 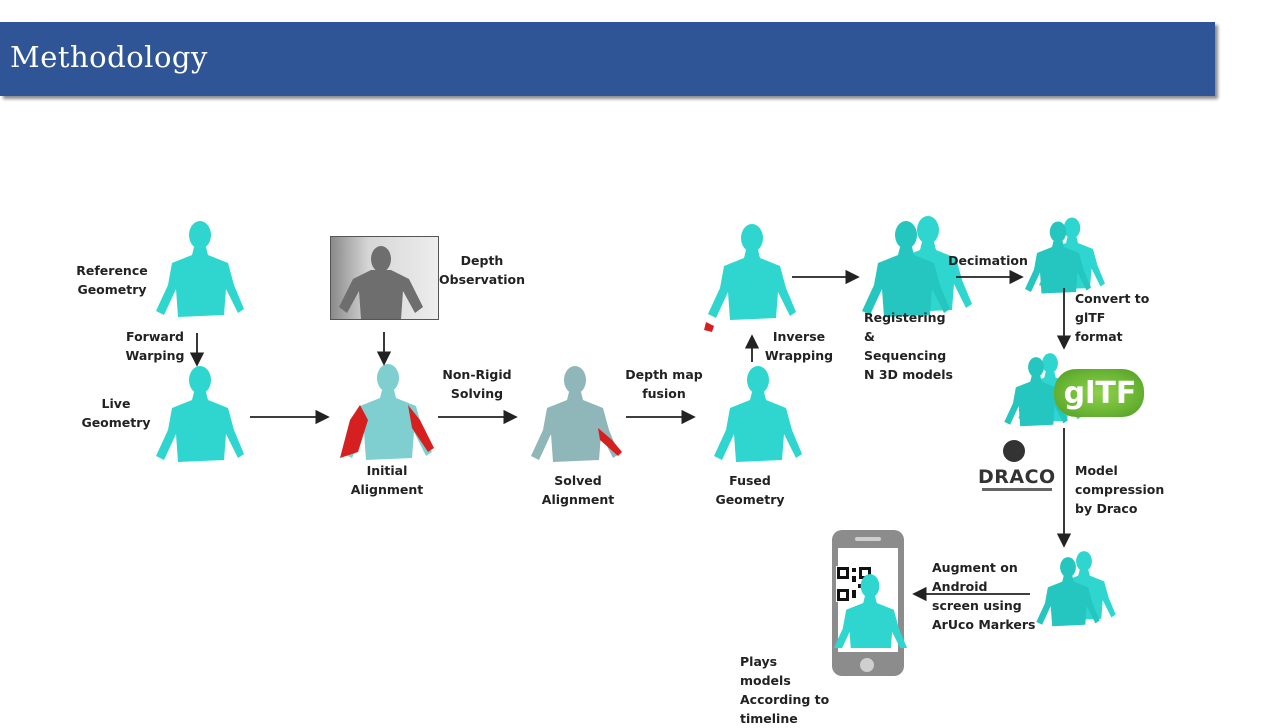 I want to click on initial-alignment-error-left, so click(x=354, y=431).